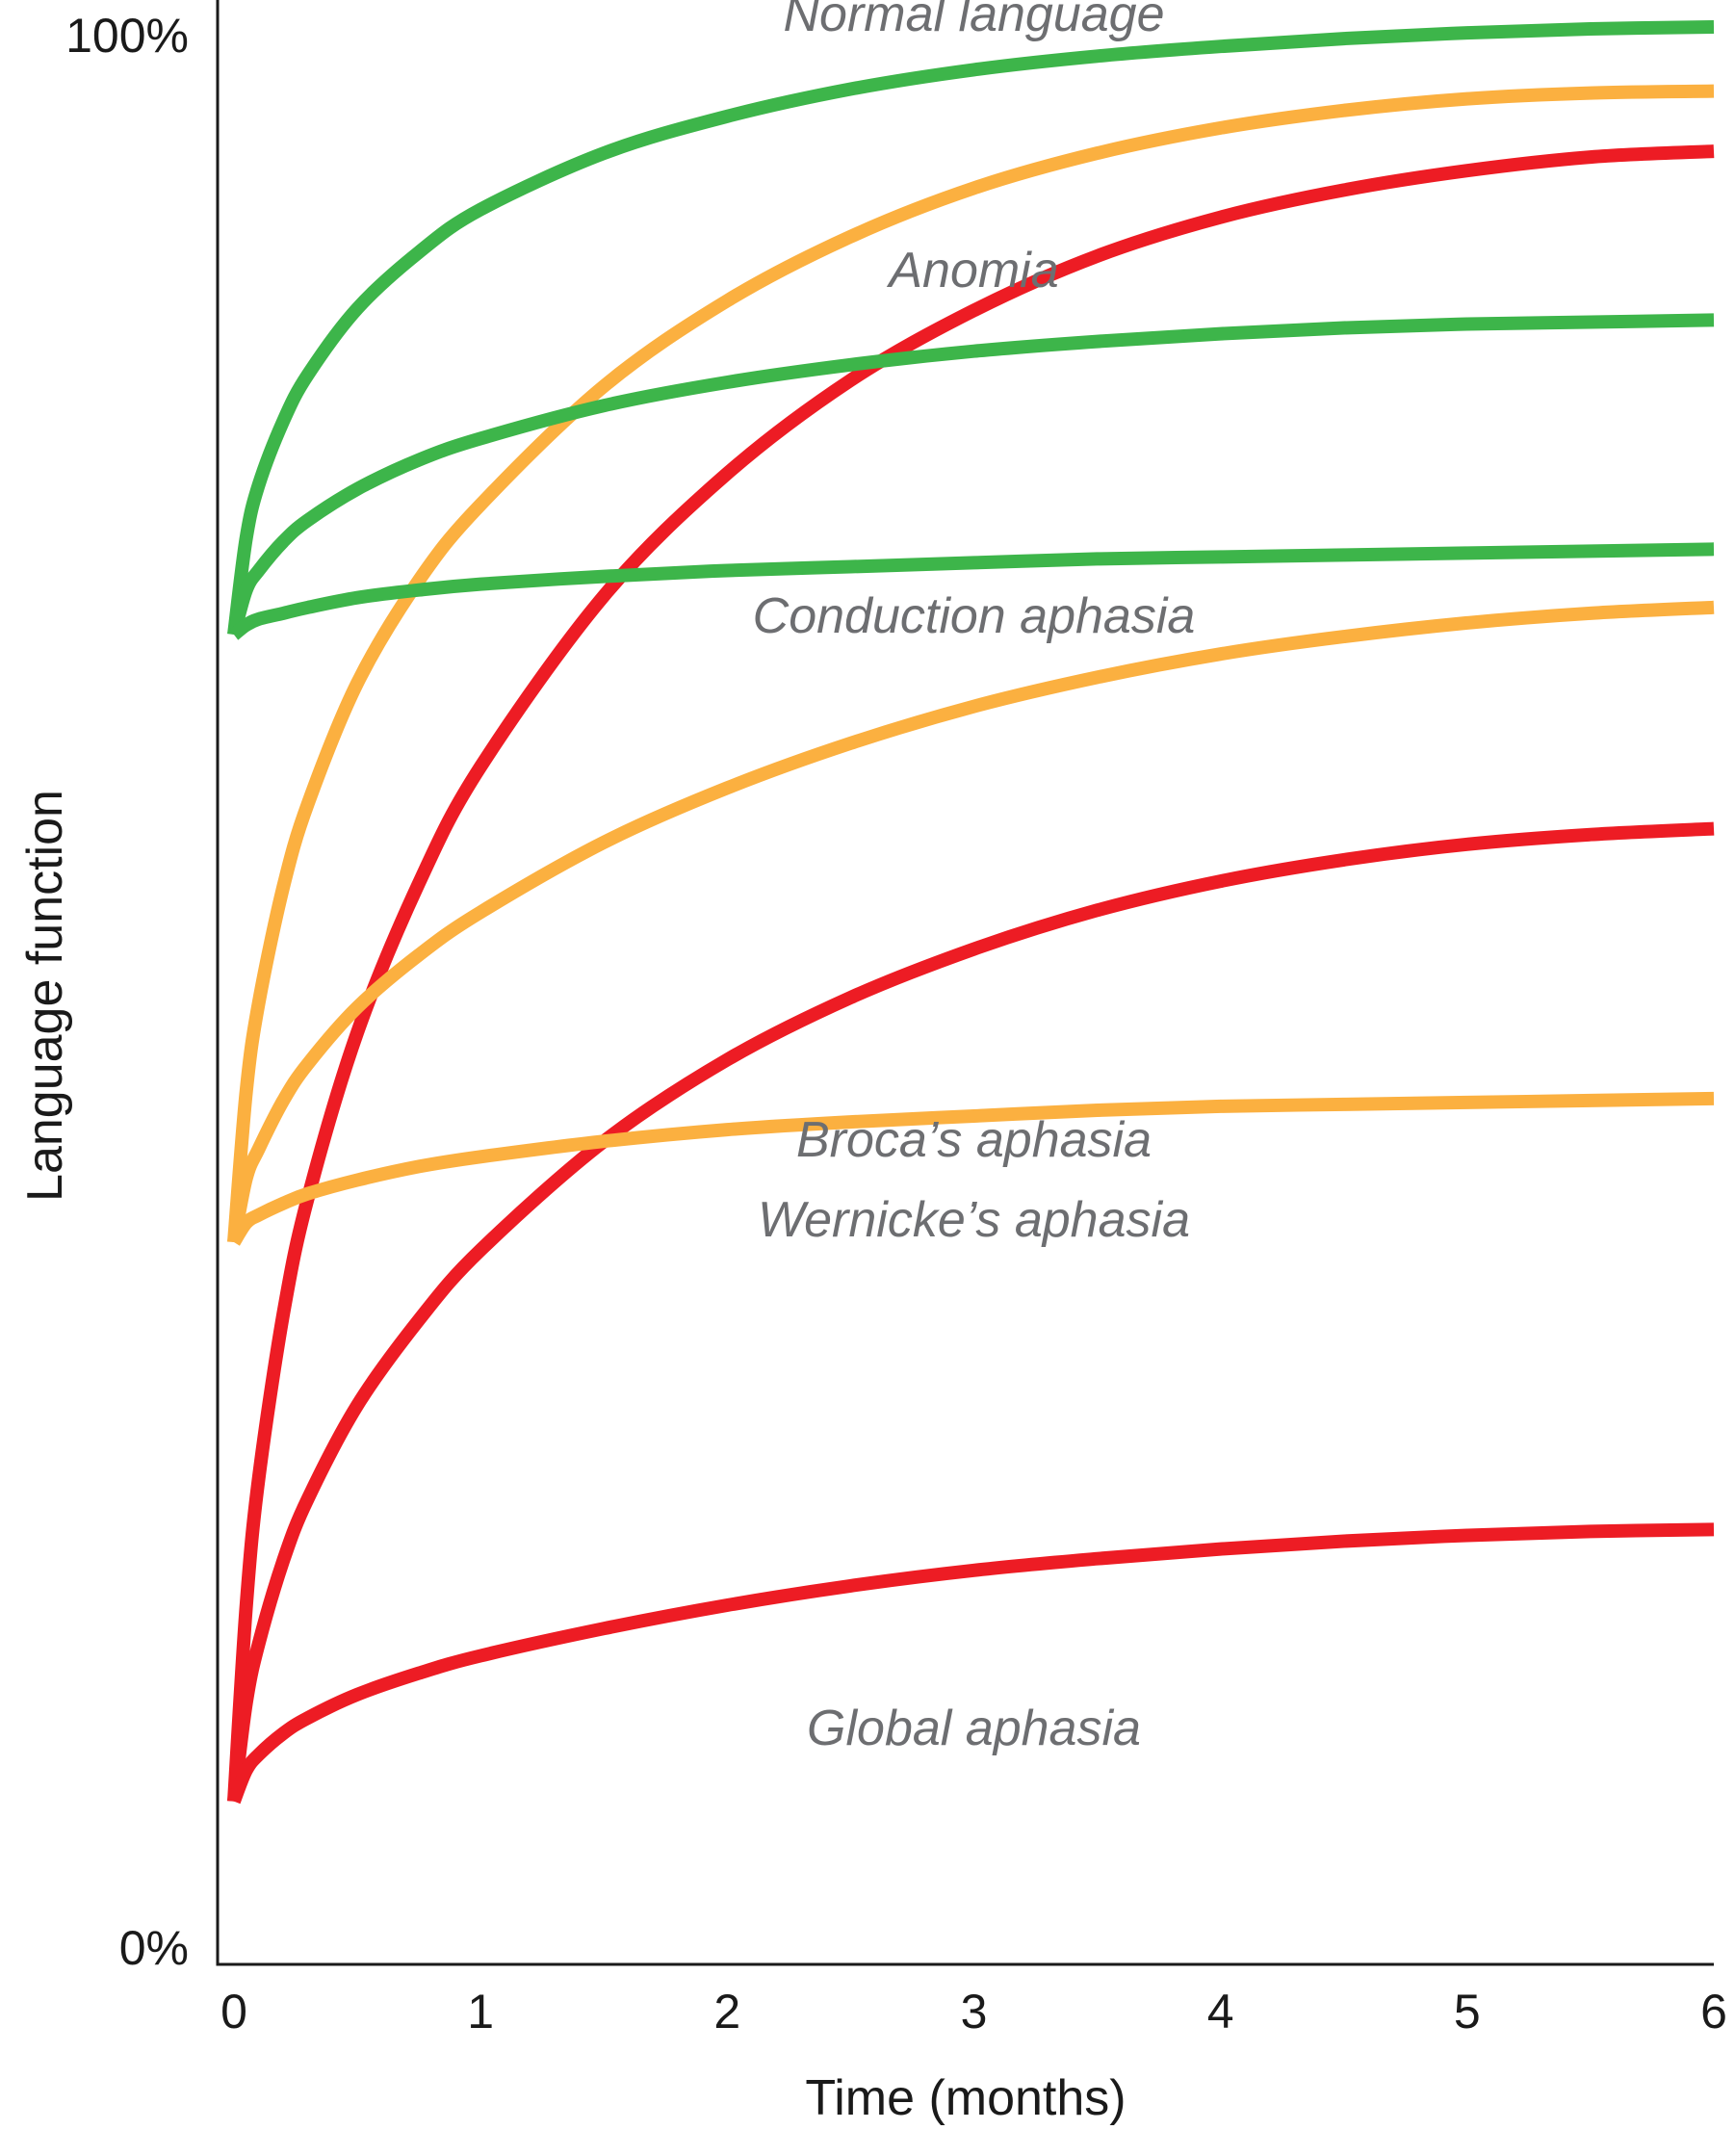  What do you see at coordinates (965, 2098) in the screenshot?
I see `x-axis-label: Time (months)` at bounding box center [965, 2098].